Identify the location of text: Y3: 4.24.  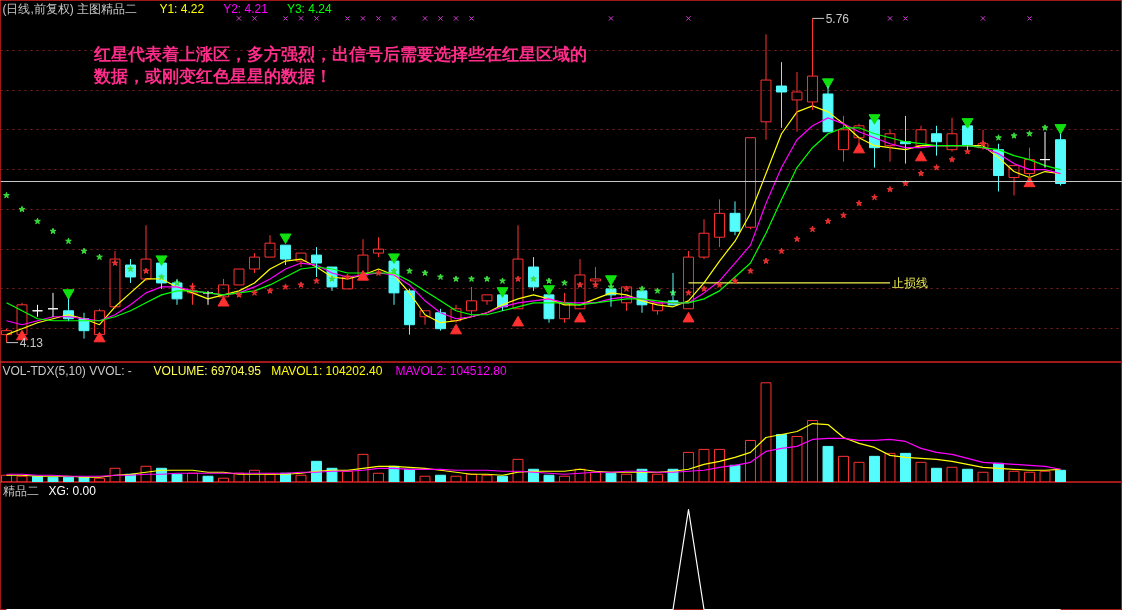
(309, 8).